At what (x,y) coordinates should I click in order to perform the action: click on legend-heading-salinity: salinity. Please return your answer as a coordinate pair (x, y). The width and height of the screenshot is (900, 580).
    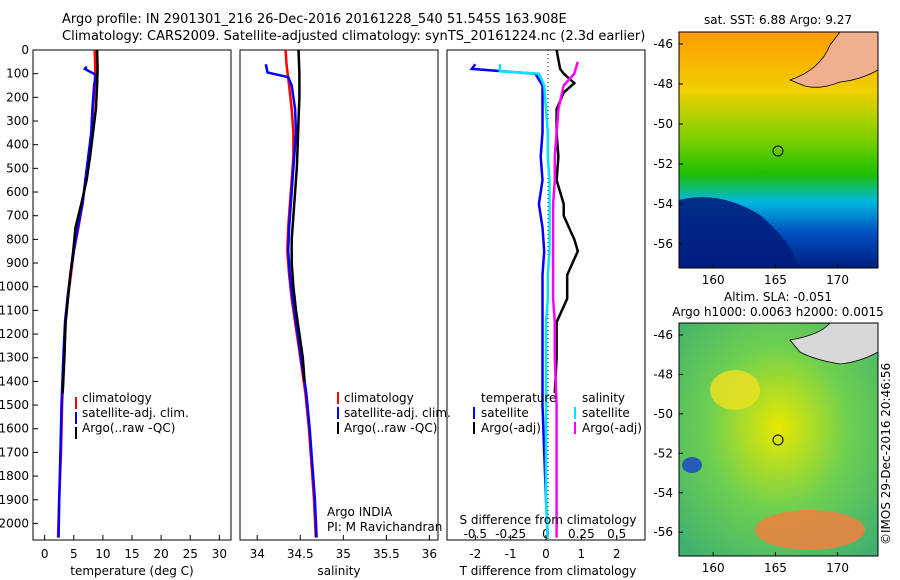
    Looking at the image, I should click on (603, 398).